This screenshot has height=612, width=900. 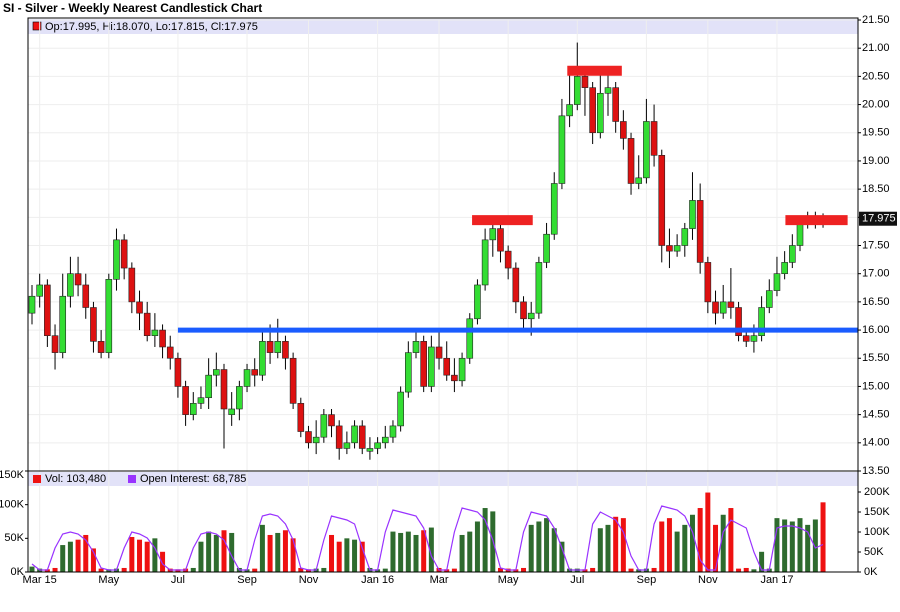 I want to click on y2-tick-label: 50K, so click(x=874, y=552).